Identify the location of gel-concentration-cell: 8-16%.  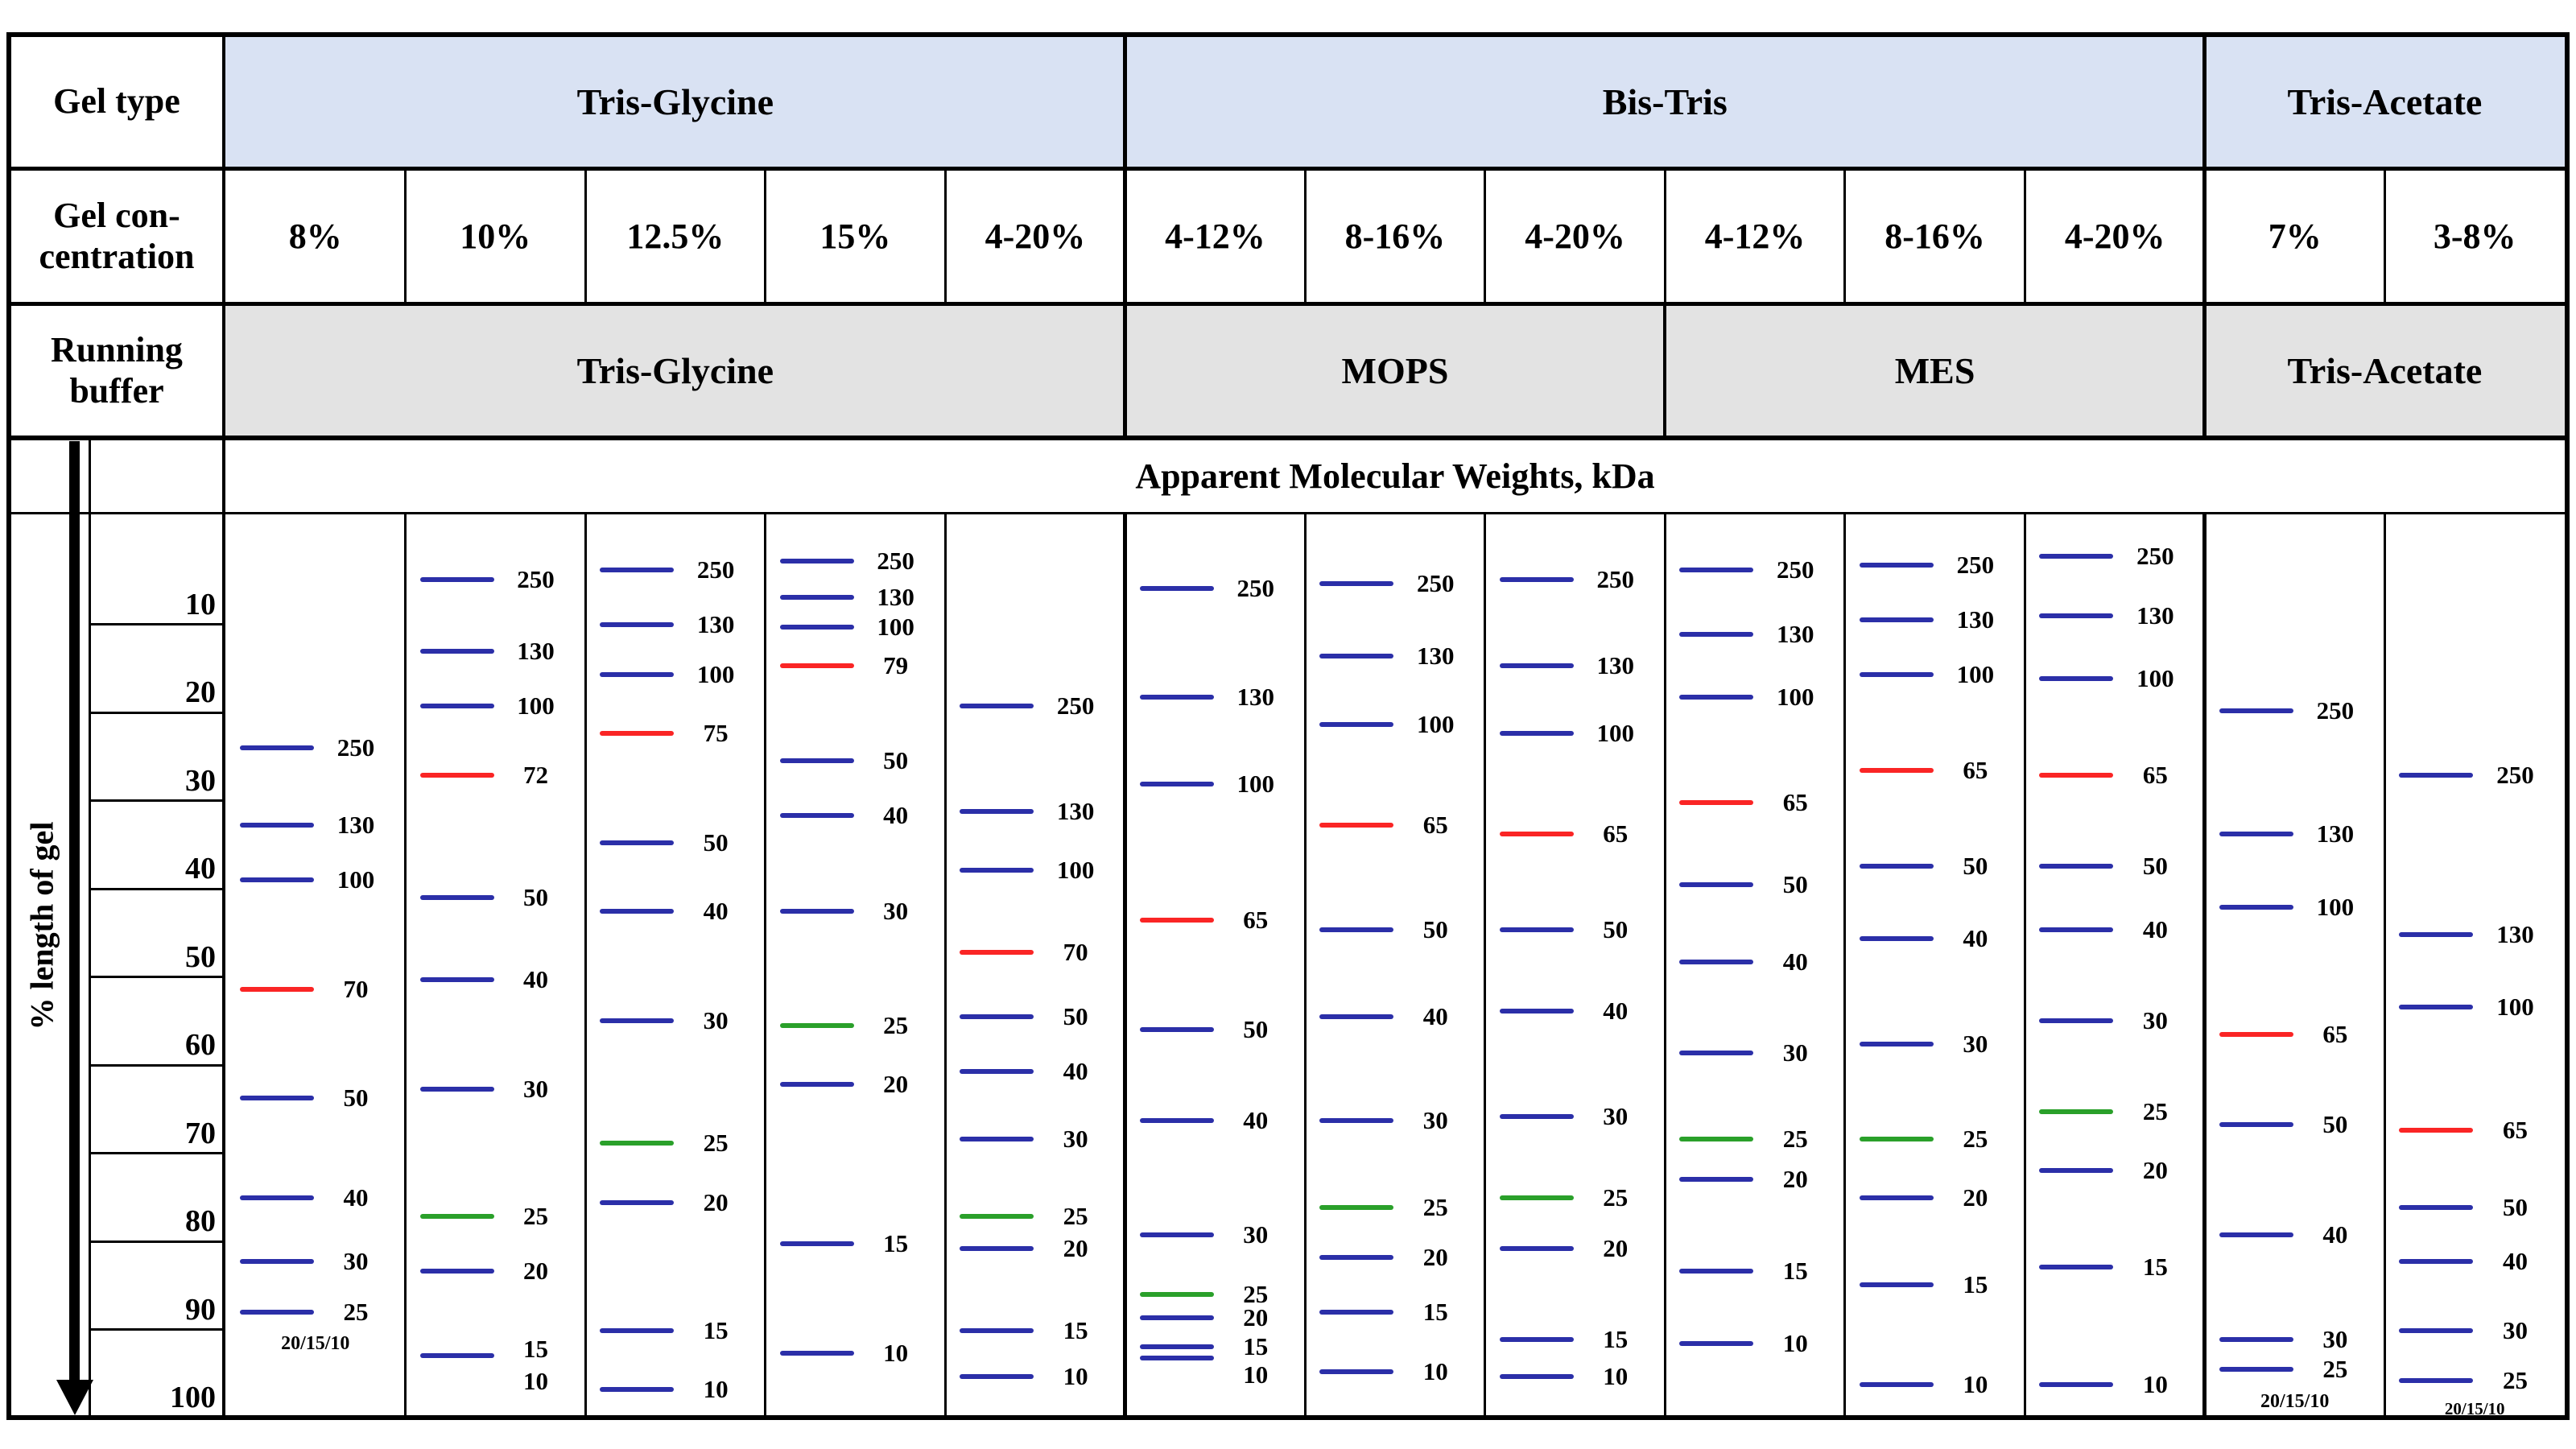
(1395, 236).